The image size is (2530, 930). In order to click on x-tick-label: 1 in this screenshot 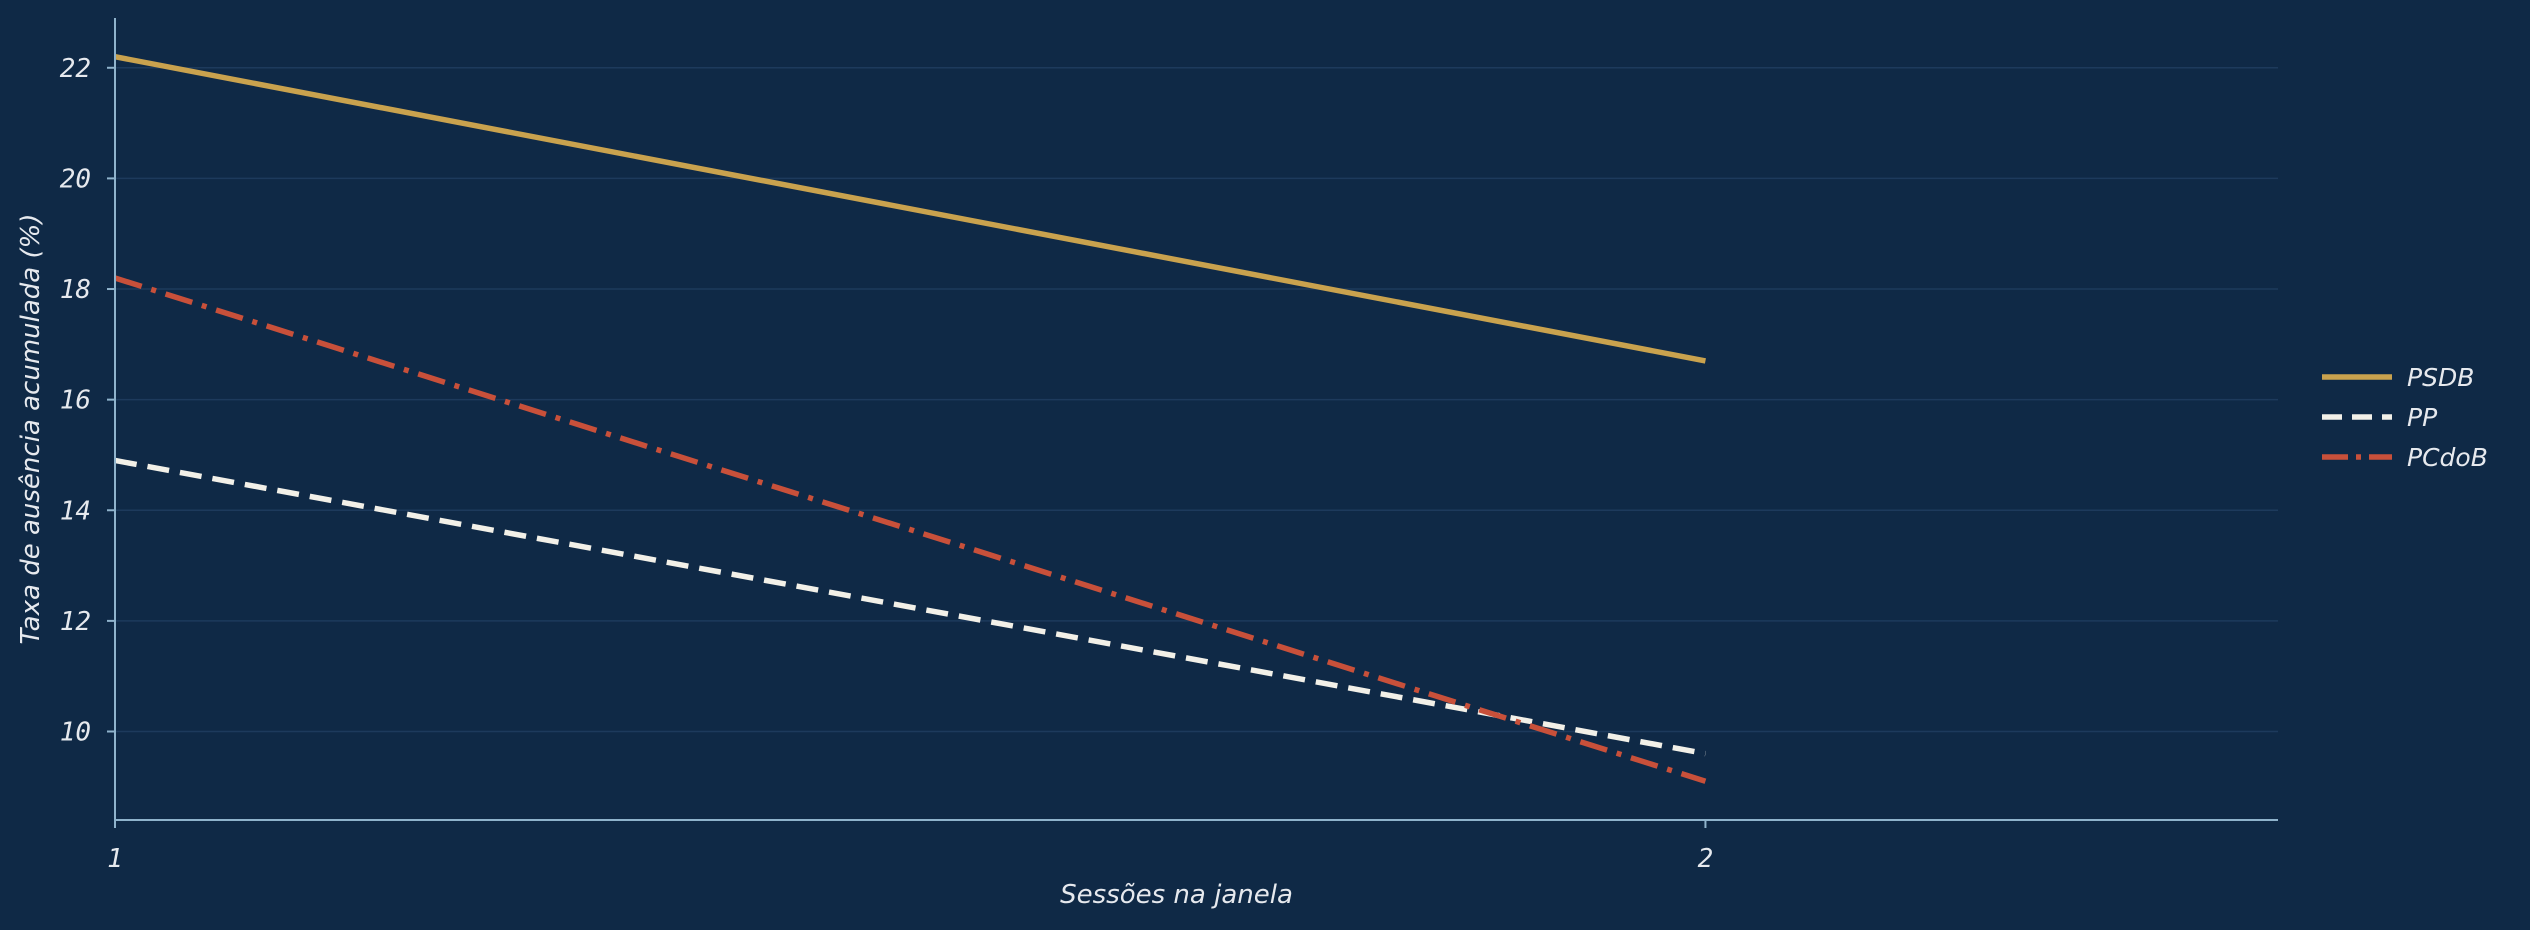, I will do `click(115, 859)`.